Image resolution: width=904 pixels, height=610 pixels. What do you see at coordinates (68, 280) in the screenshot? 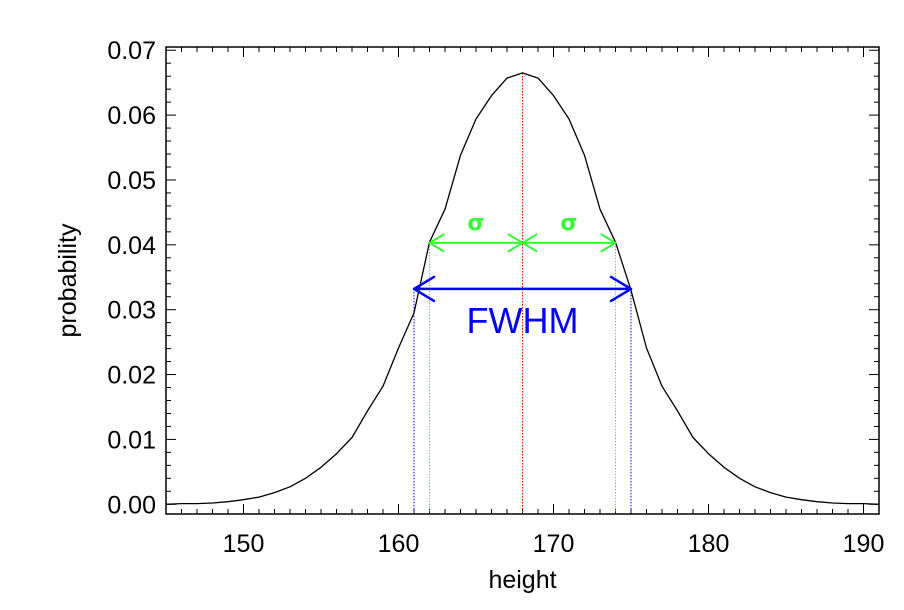
I see `y-axis-title: probability` at bounding box center [68, 280].